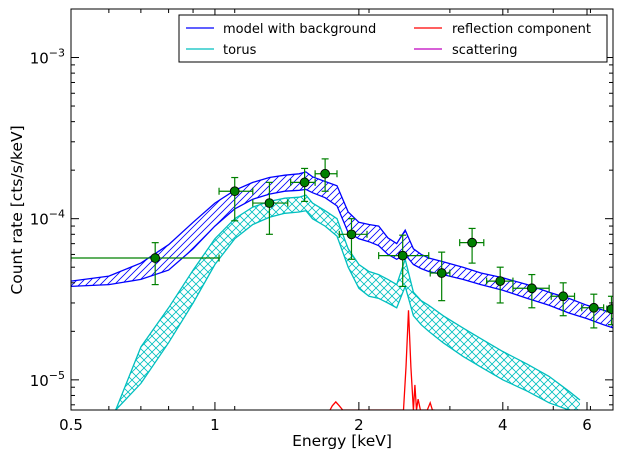  I want to click on legend-label-model: model with background, so click(299, 29).